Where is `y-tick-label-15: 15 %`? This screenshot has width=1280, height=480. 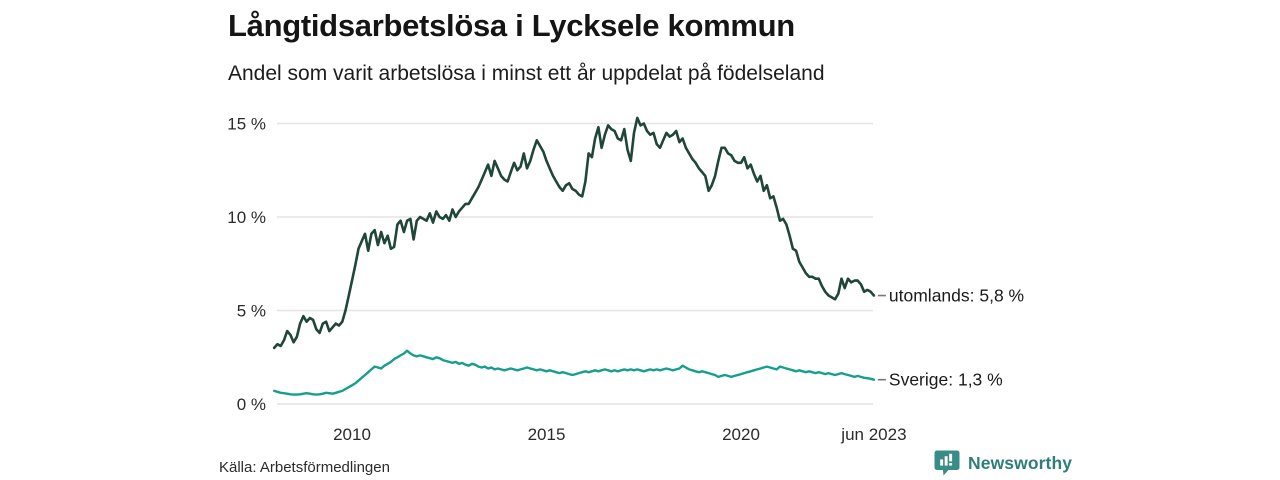
y-tick-label-15: 15 % is located at coordinates (246, 124).